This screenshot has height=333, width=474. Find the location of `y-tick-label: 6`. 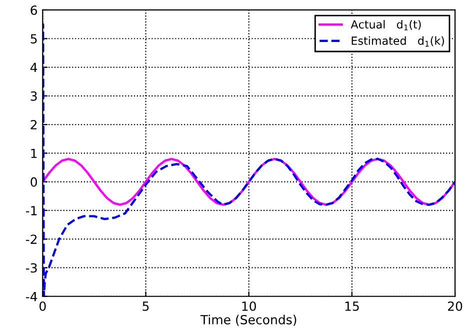

y-tick-label: 6 is located at coordinates (34, 10).